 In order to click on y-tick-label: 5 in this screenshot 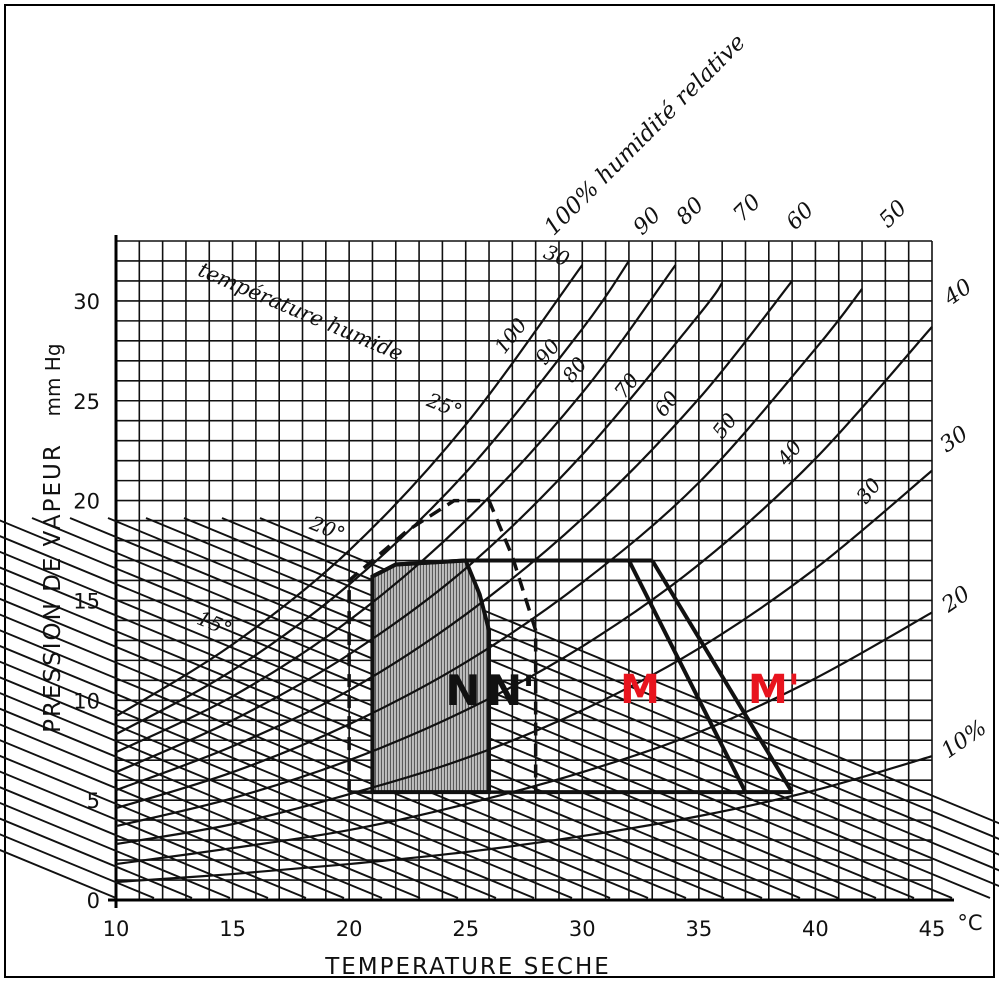, I will do `click(93, 801)`.